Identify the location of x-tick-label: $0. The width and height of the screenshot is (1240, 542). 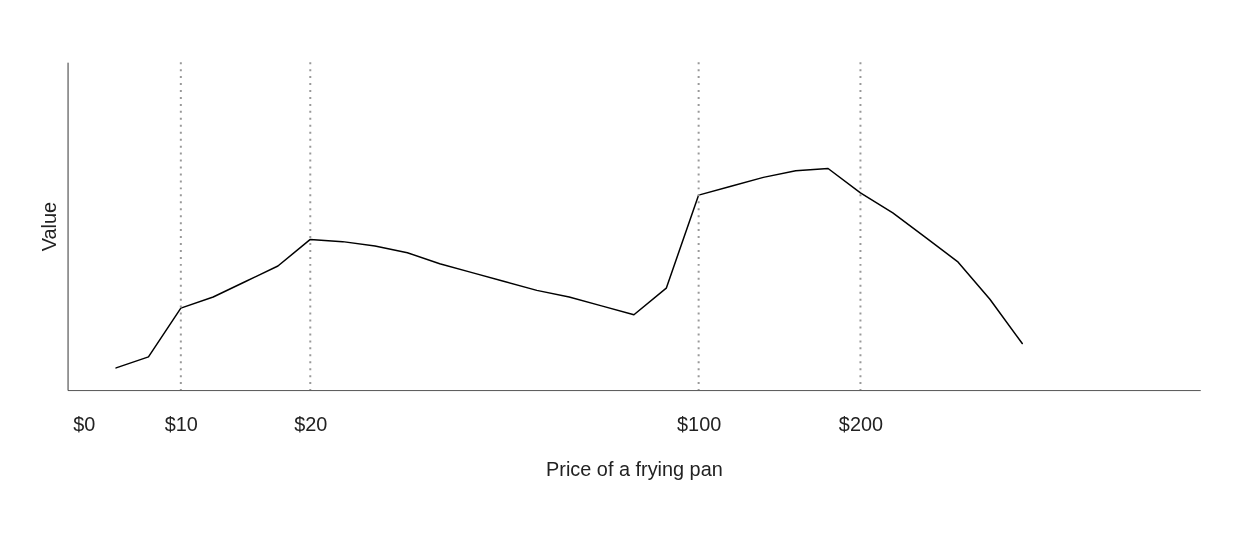
(84, 424).